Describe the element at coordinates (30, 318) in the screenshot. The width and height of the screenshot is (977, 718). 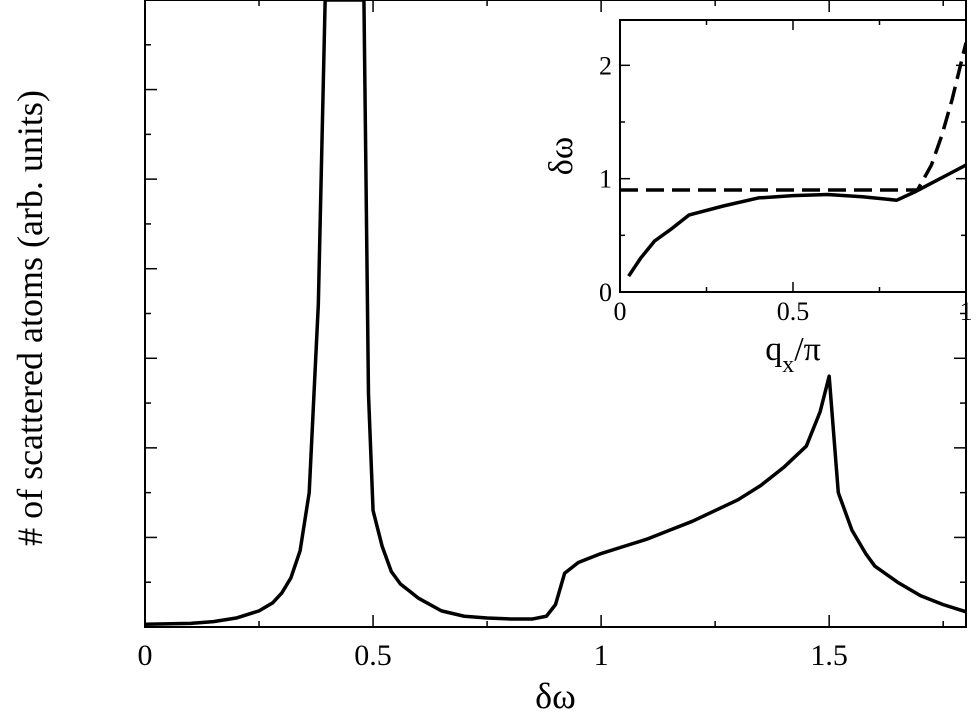
I see `main-y-axis-label: # of scattered atoms (arb. units)` at that location.